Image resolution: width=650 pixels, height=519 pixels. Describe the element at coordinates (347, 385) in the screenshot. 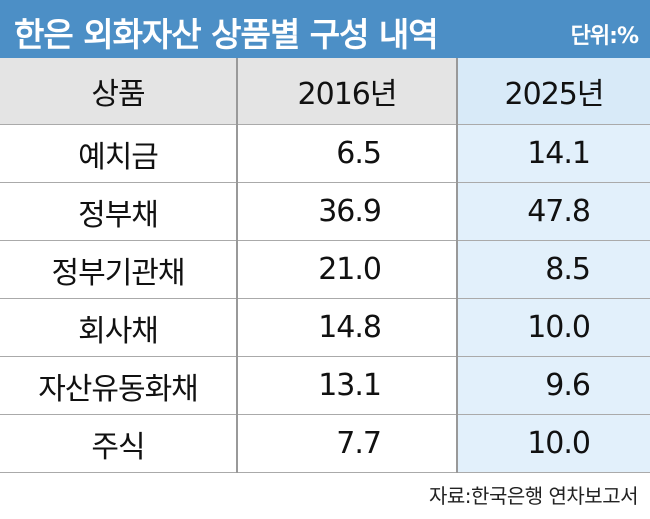

I see `cell: 13.1` at that location.